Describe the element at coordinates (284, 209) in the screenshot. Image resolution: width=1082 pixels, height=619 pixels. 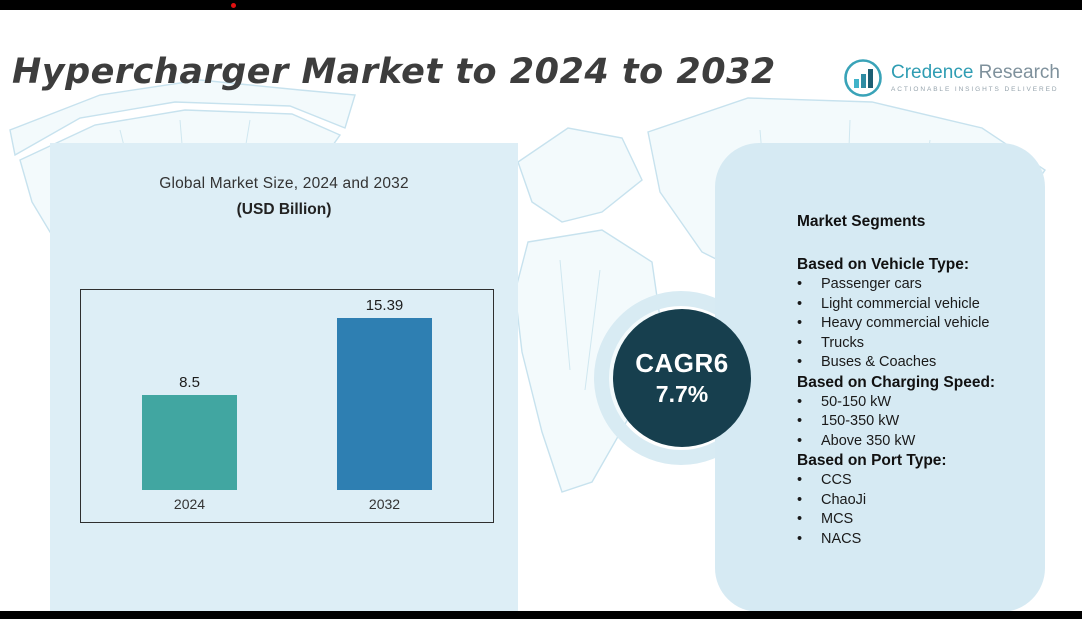
I see `chart-heading-line2: (USD Billion)` at that location.